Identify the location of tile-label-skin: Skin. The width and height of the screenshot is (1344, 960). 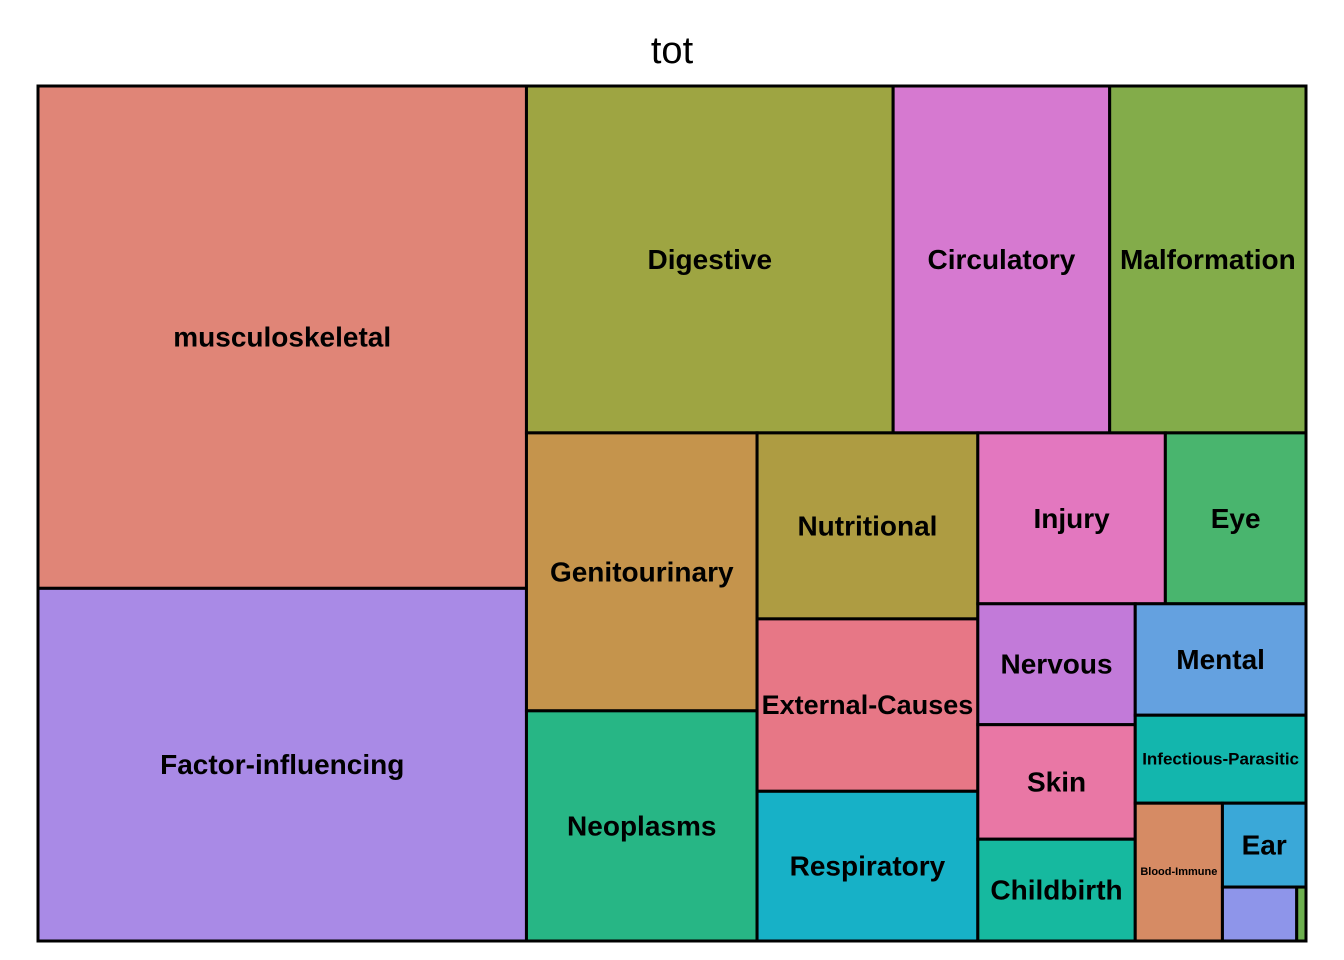
(1056, 781).